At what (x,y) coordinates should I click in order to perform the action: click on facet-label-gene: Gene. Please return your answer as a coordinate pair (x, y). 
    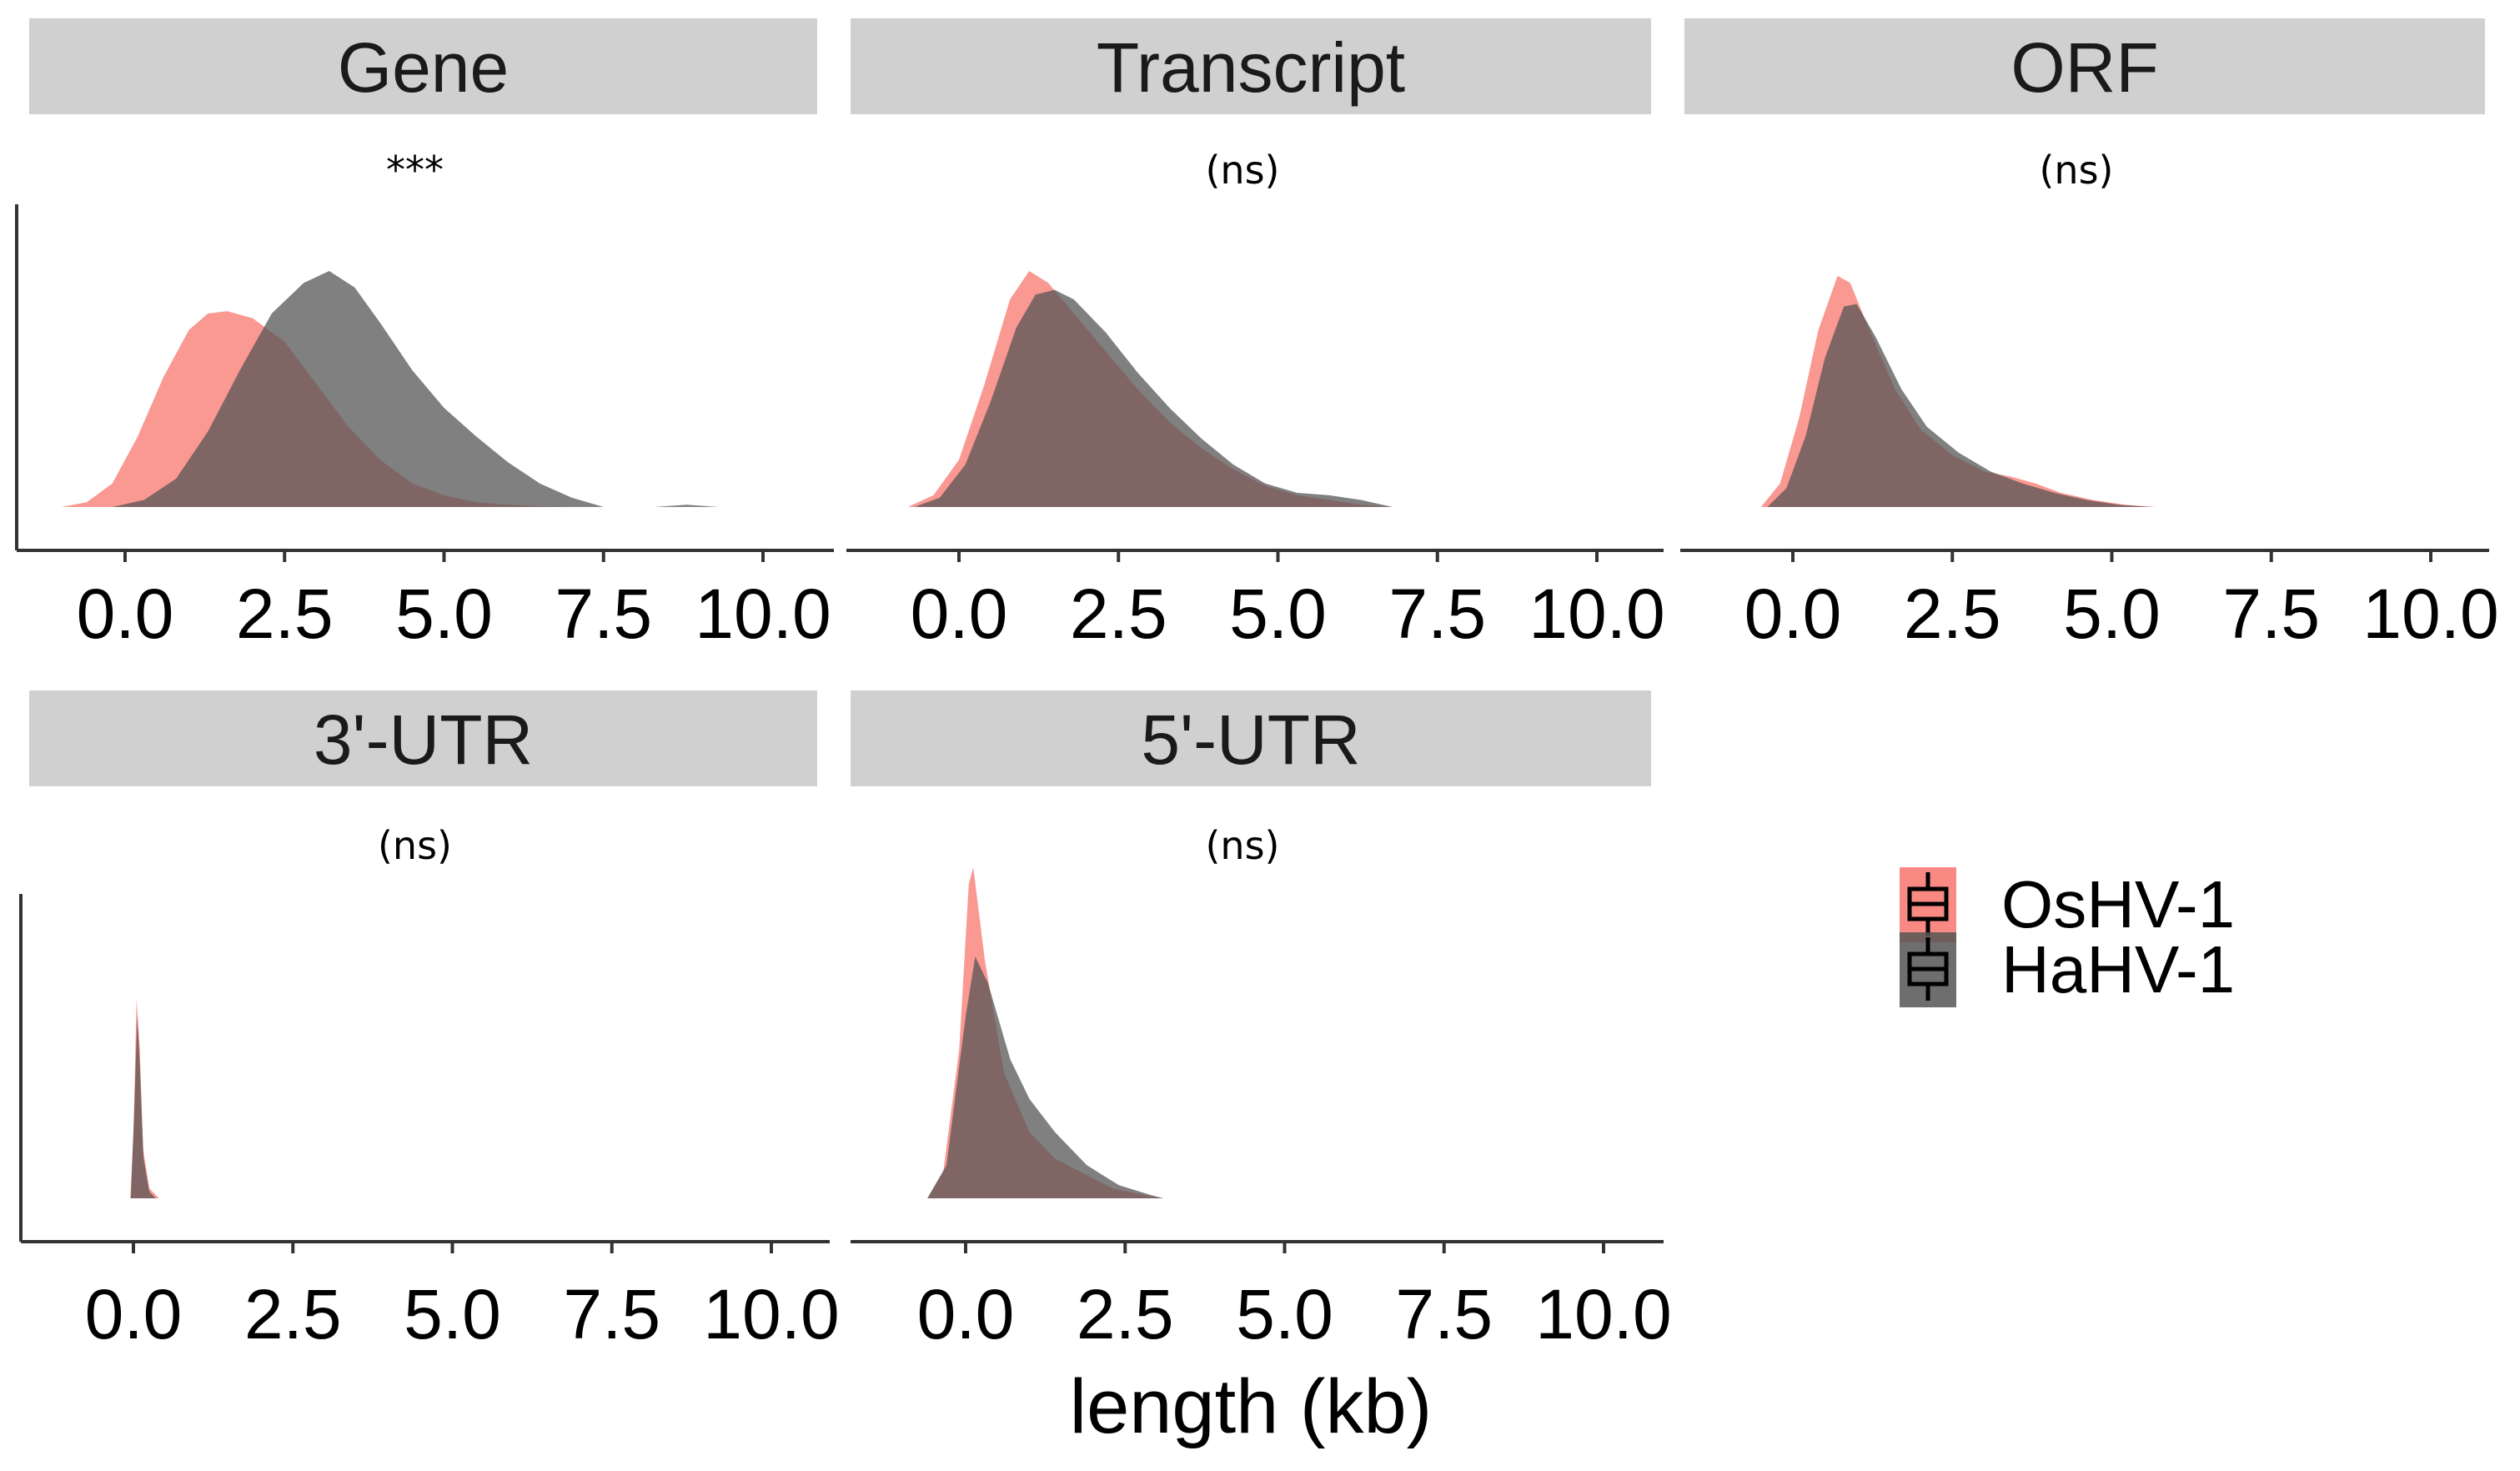
    Looking at the image, I should click on (424, 67).